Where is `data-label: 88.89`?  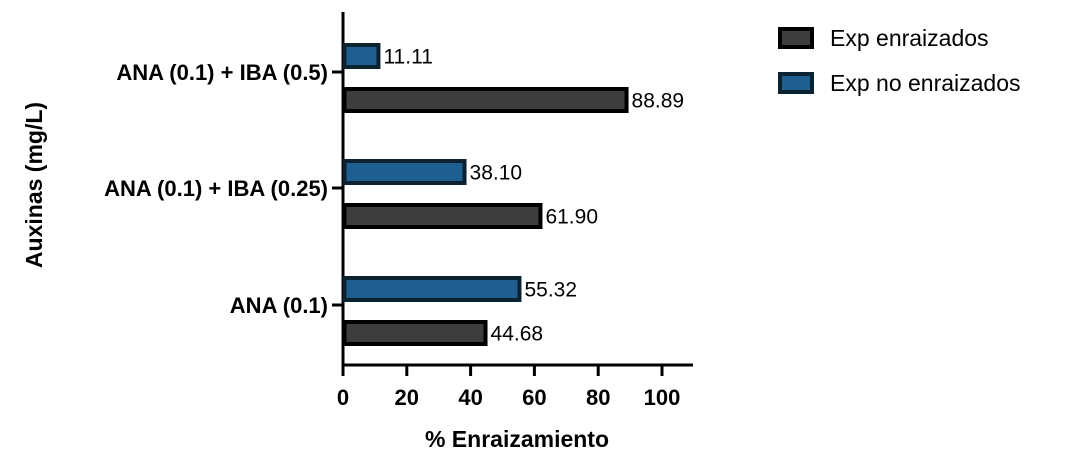
data-label: 88.89 is located at coordinates (658, 101).